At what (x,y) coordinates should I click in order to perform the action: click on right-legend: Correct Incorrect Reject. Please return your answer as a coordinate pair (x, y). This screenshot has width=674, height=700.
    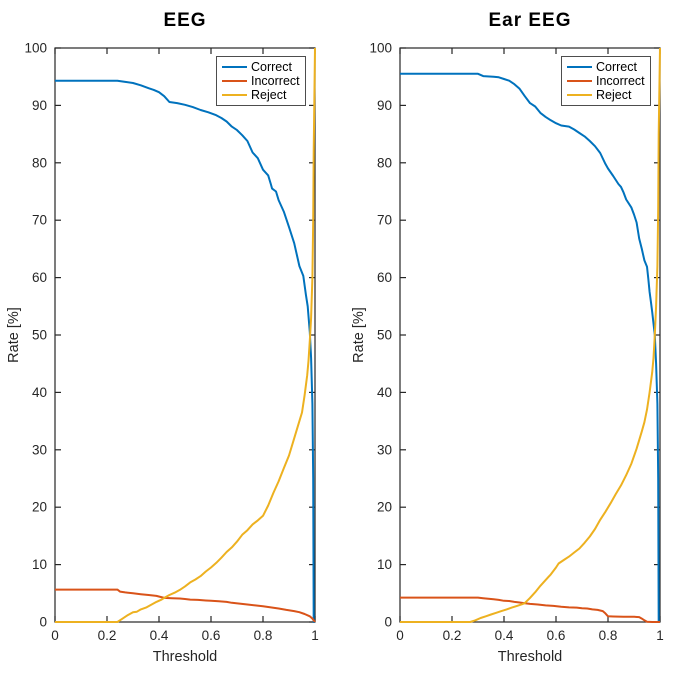
    Looking at the image, I should click on (606, 81).